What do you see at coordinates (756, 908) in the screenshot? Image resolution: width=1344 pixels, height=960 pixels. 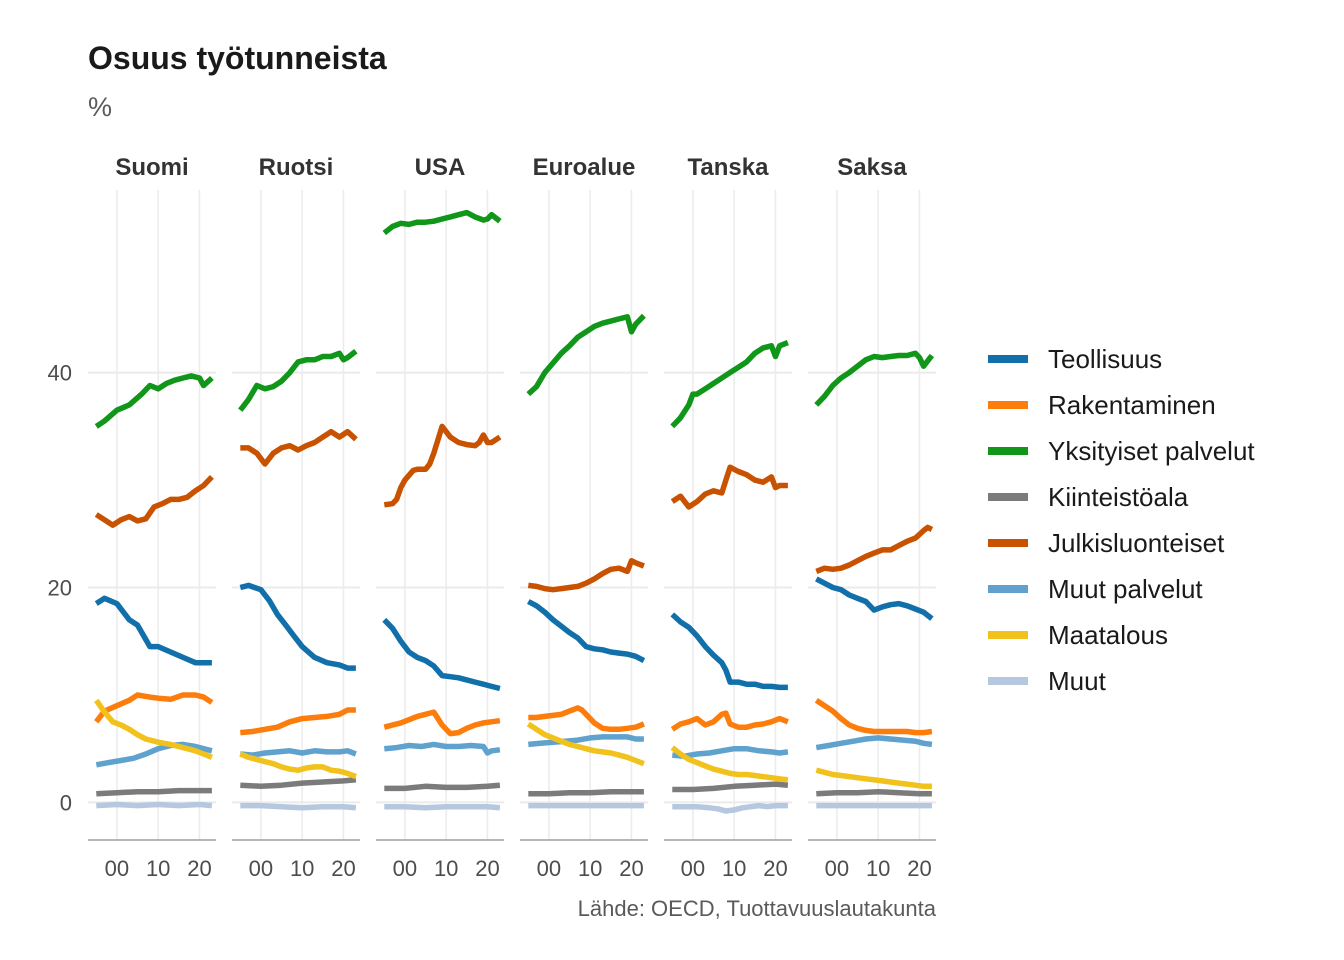 I see `source-caption: Lähde: OECD, Tuottavuuslautakunta` at bounding box center [756, 908].